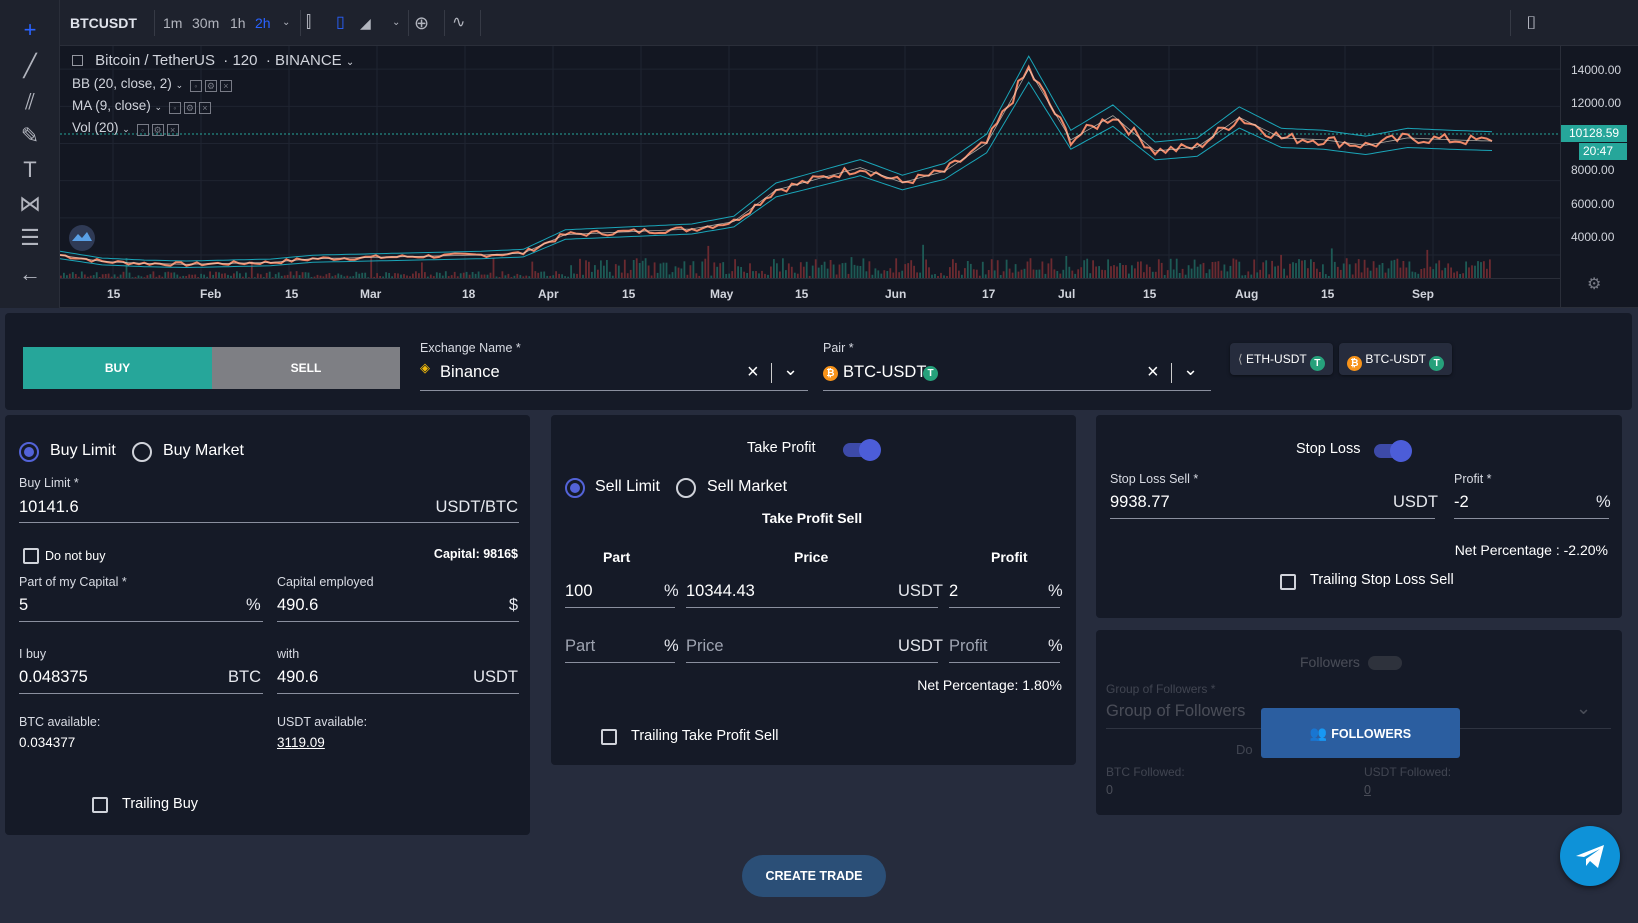 The image size is (1638, 923). What do you see at coordinates (396, 22) in the screenshot?
I see `chart-type-dropdown-icon: ⌄` at bounding box center [396, 22].